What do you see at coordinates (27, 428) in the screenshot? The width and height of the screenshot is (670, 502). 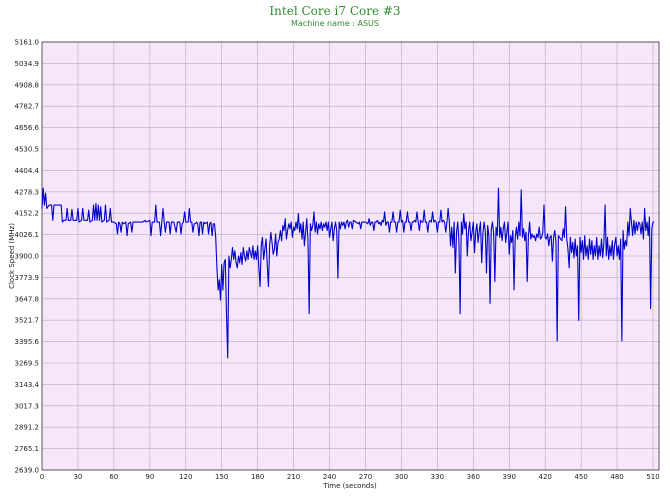 I see `y-tick-label: 2891.2` at bounding box center [27, 428].